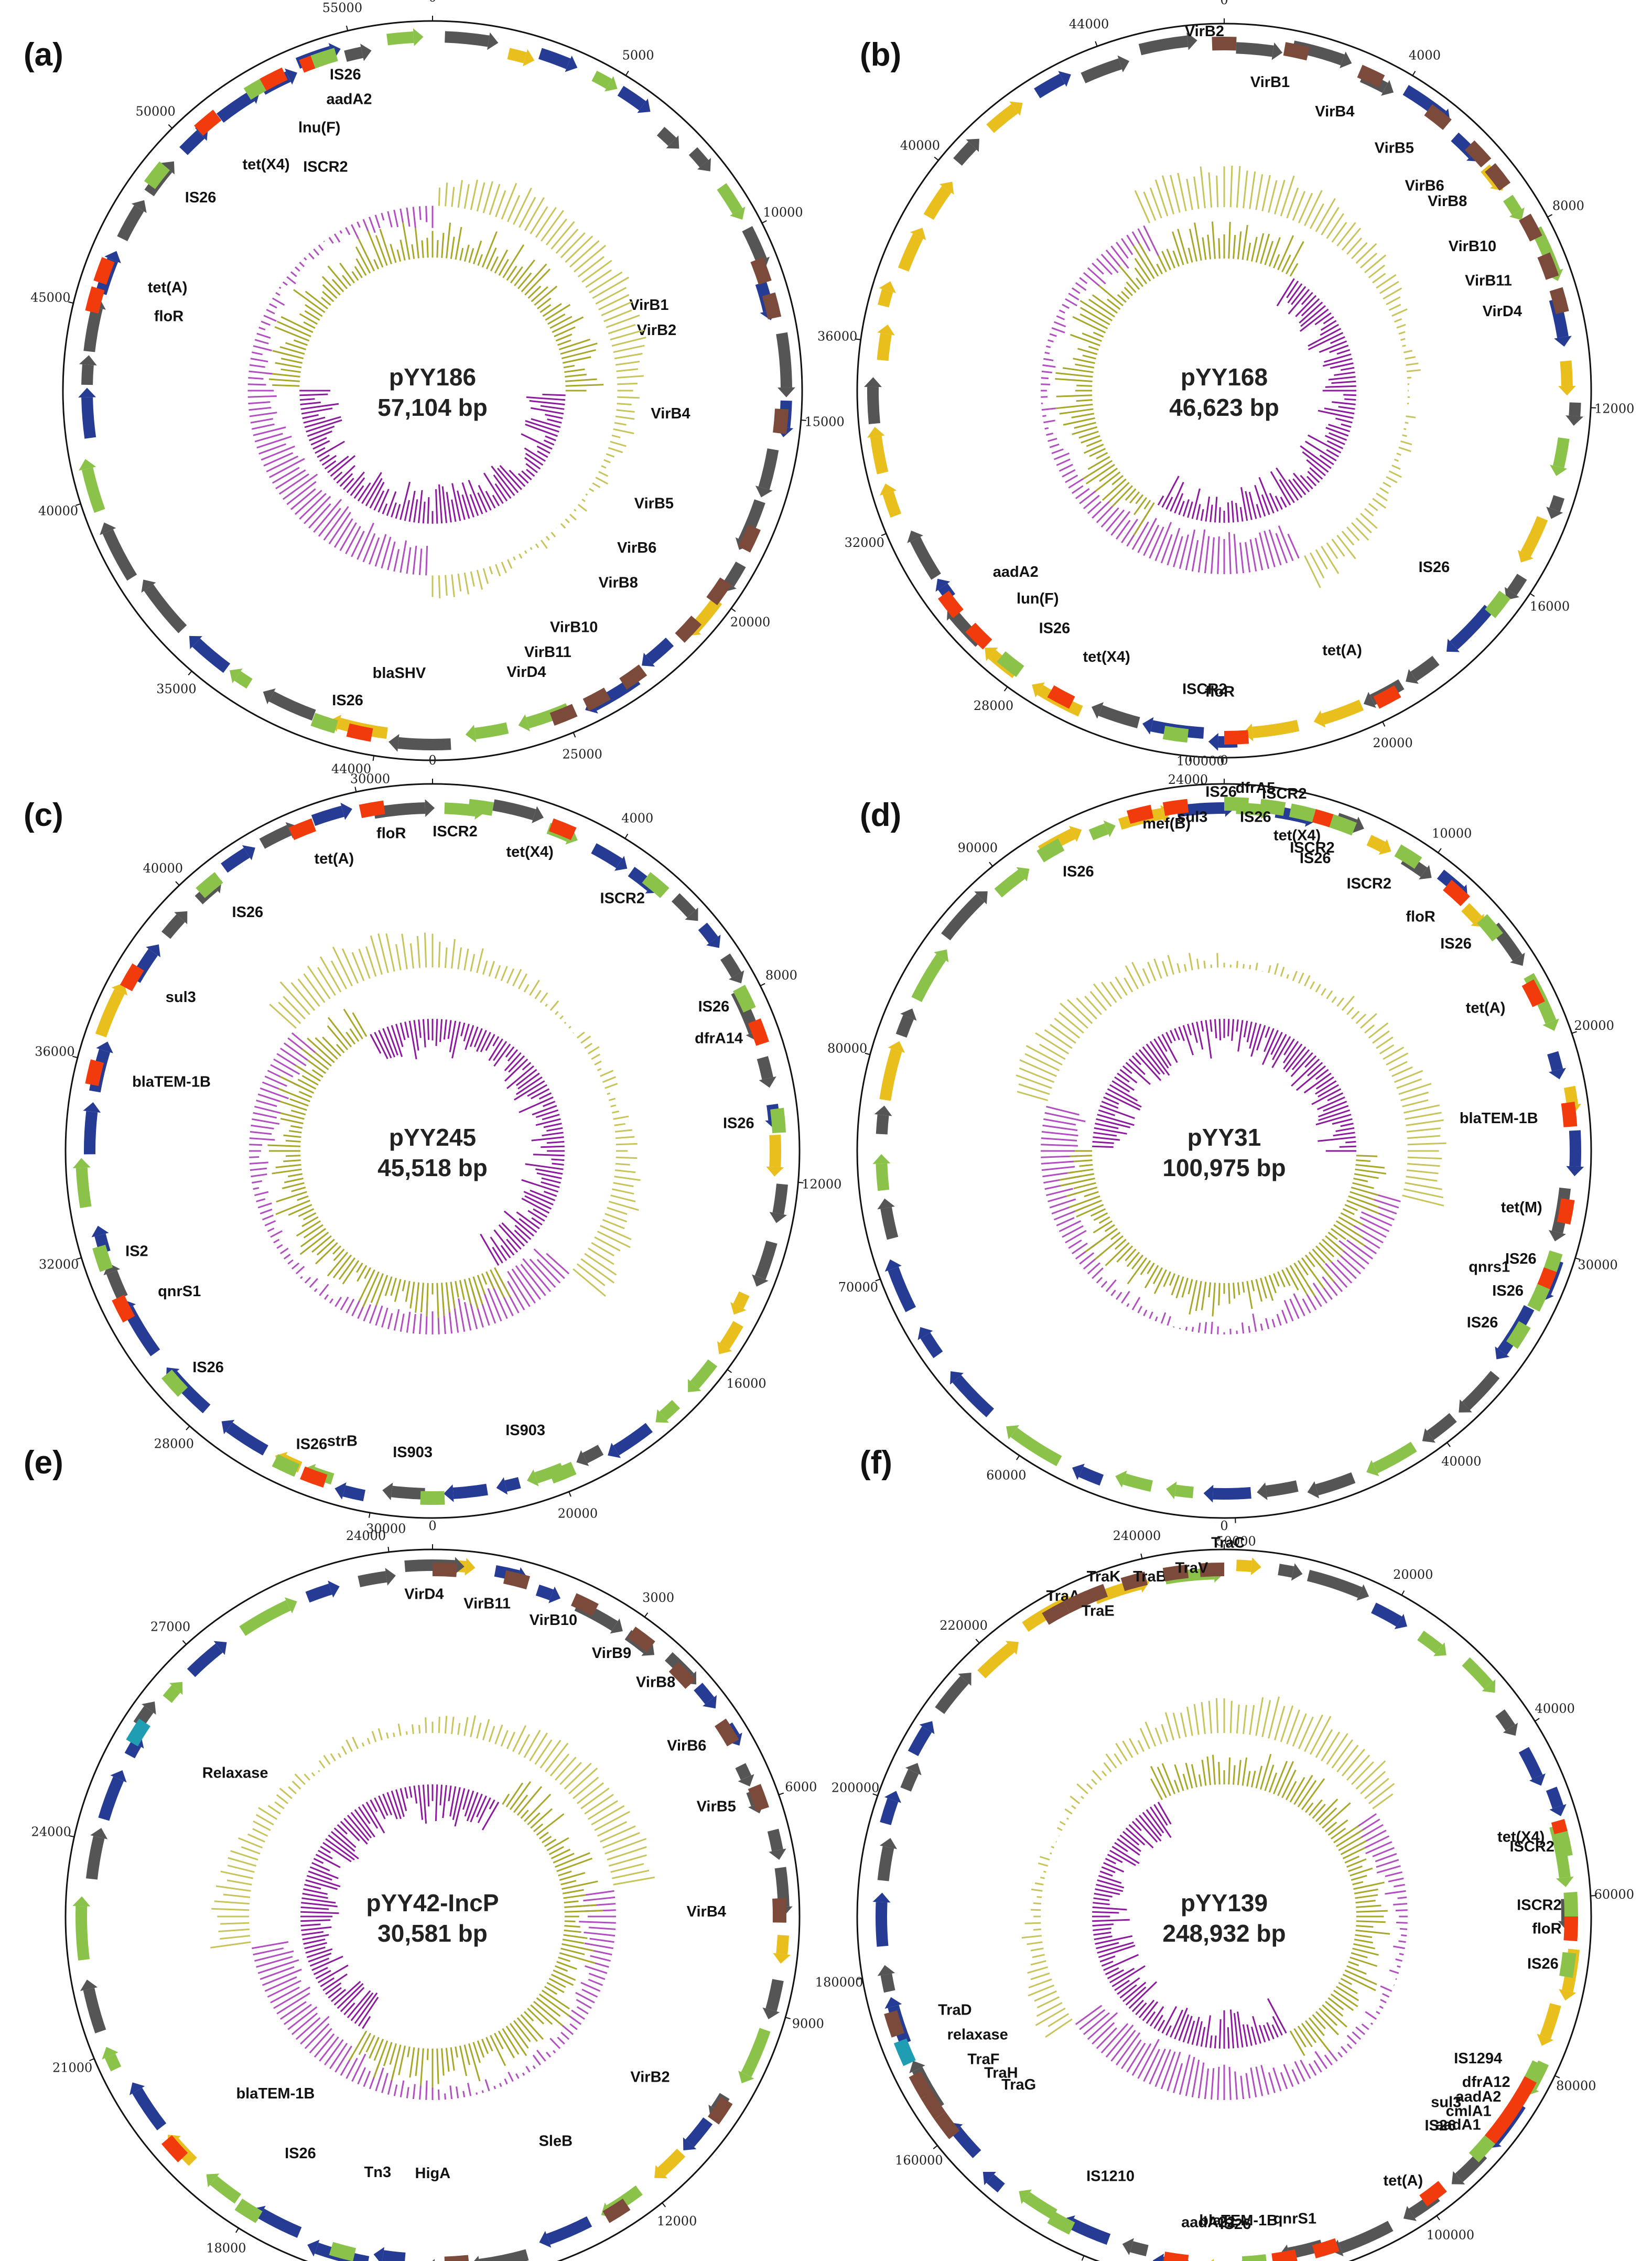 This screenshot has height=2261, width=1652. Describe the element at coordinates (876, 1463) in the screenshot. I see `panel-letter: (f)` at that location.